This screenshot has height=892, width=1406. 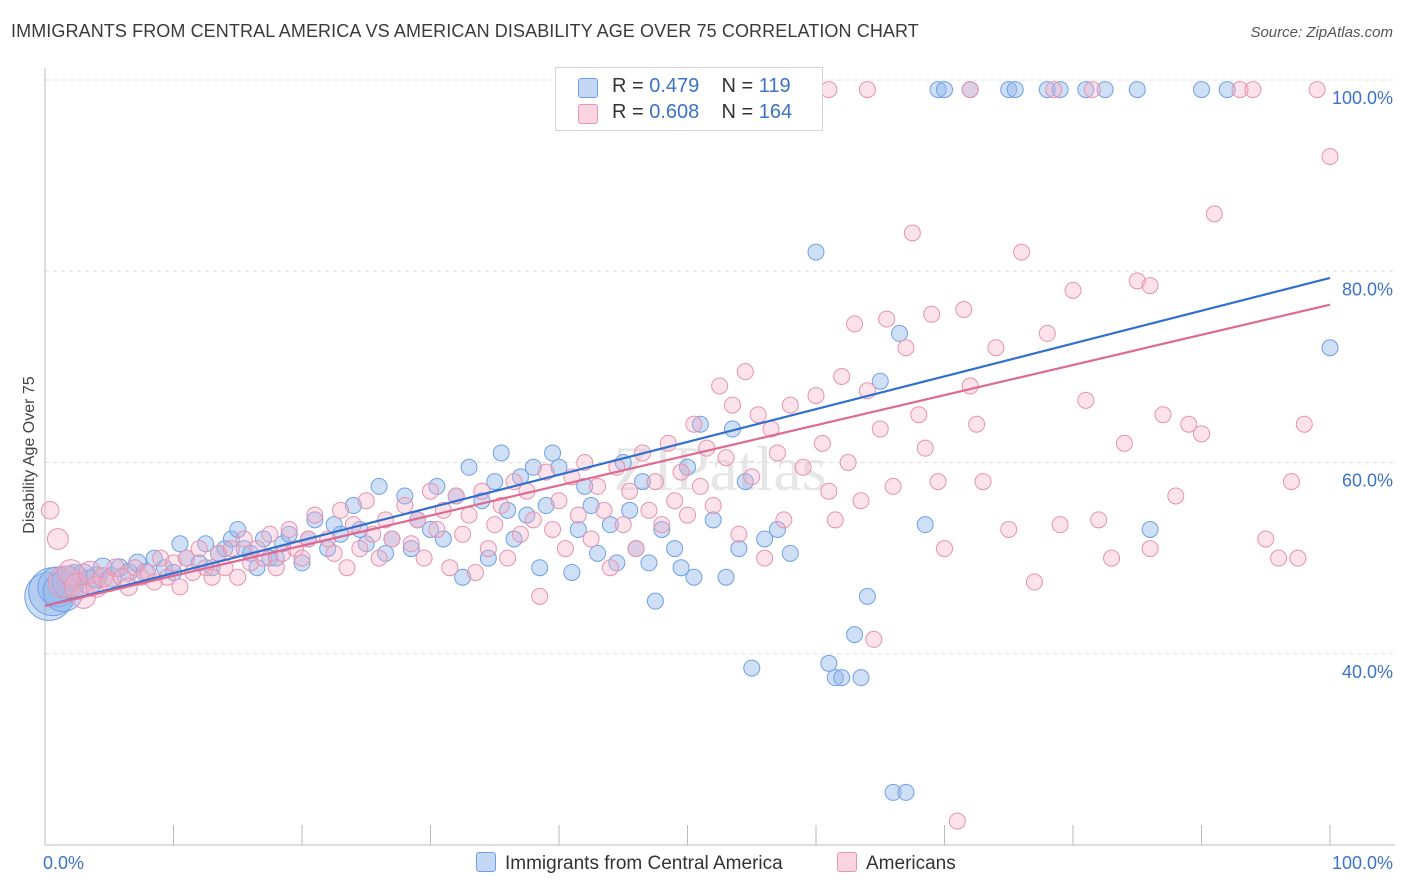 What do you see at coordinates (911, 863) in the screenshot?
I see `bottom-legend-label: Americans` at bounding box center [911, 863].